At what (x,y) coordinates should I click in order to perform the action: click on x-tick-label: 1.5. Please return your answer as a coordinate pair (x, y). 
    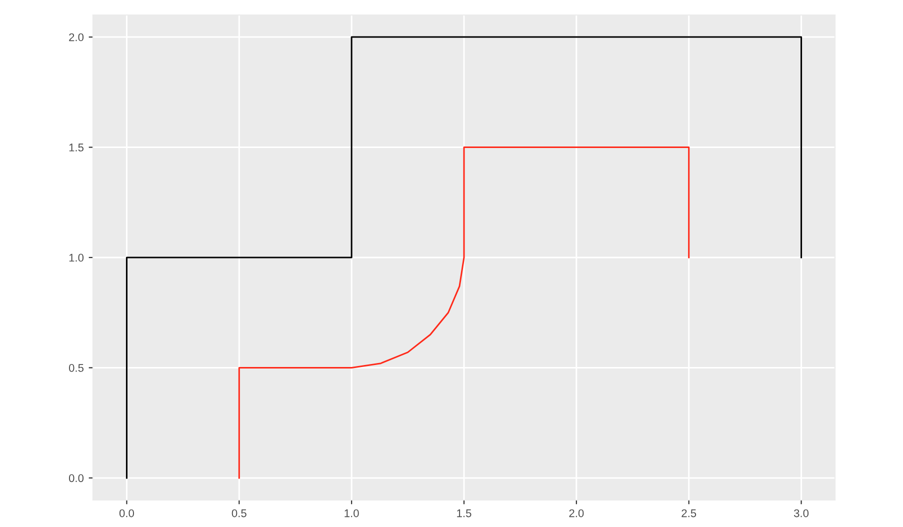
    Looking at the image, I should click on (464, 513).